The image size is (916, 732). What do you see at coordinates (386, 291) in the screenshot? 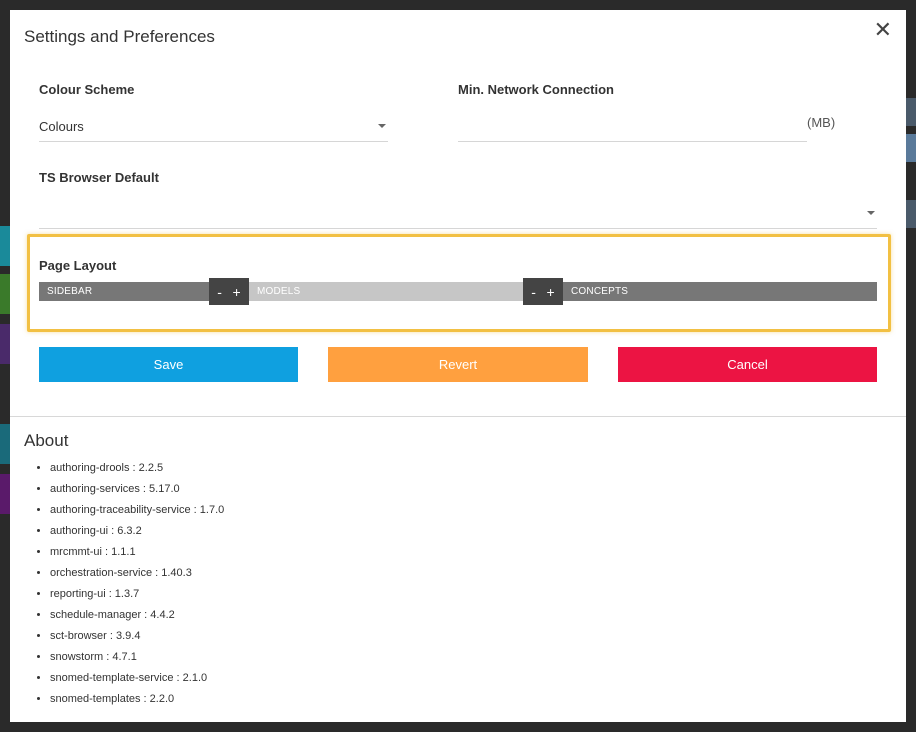
I see `layout-segment-models: MODELS` at bounding box center [386, 291].